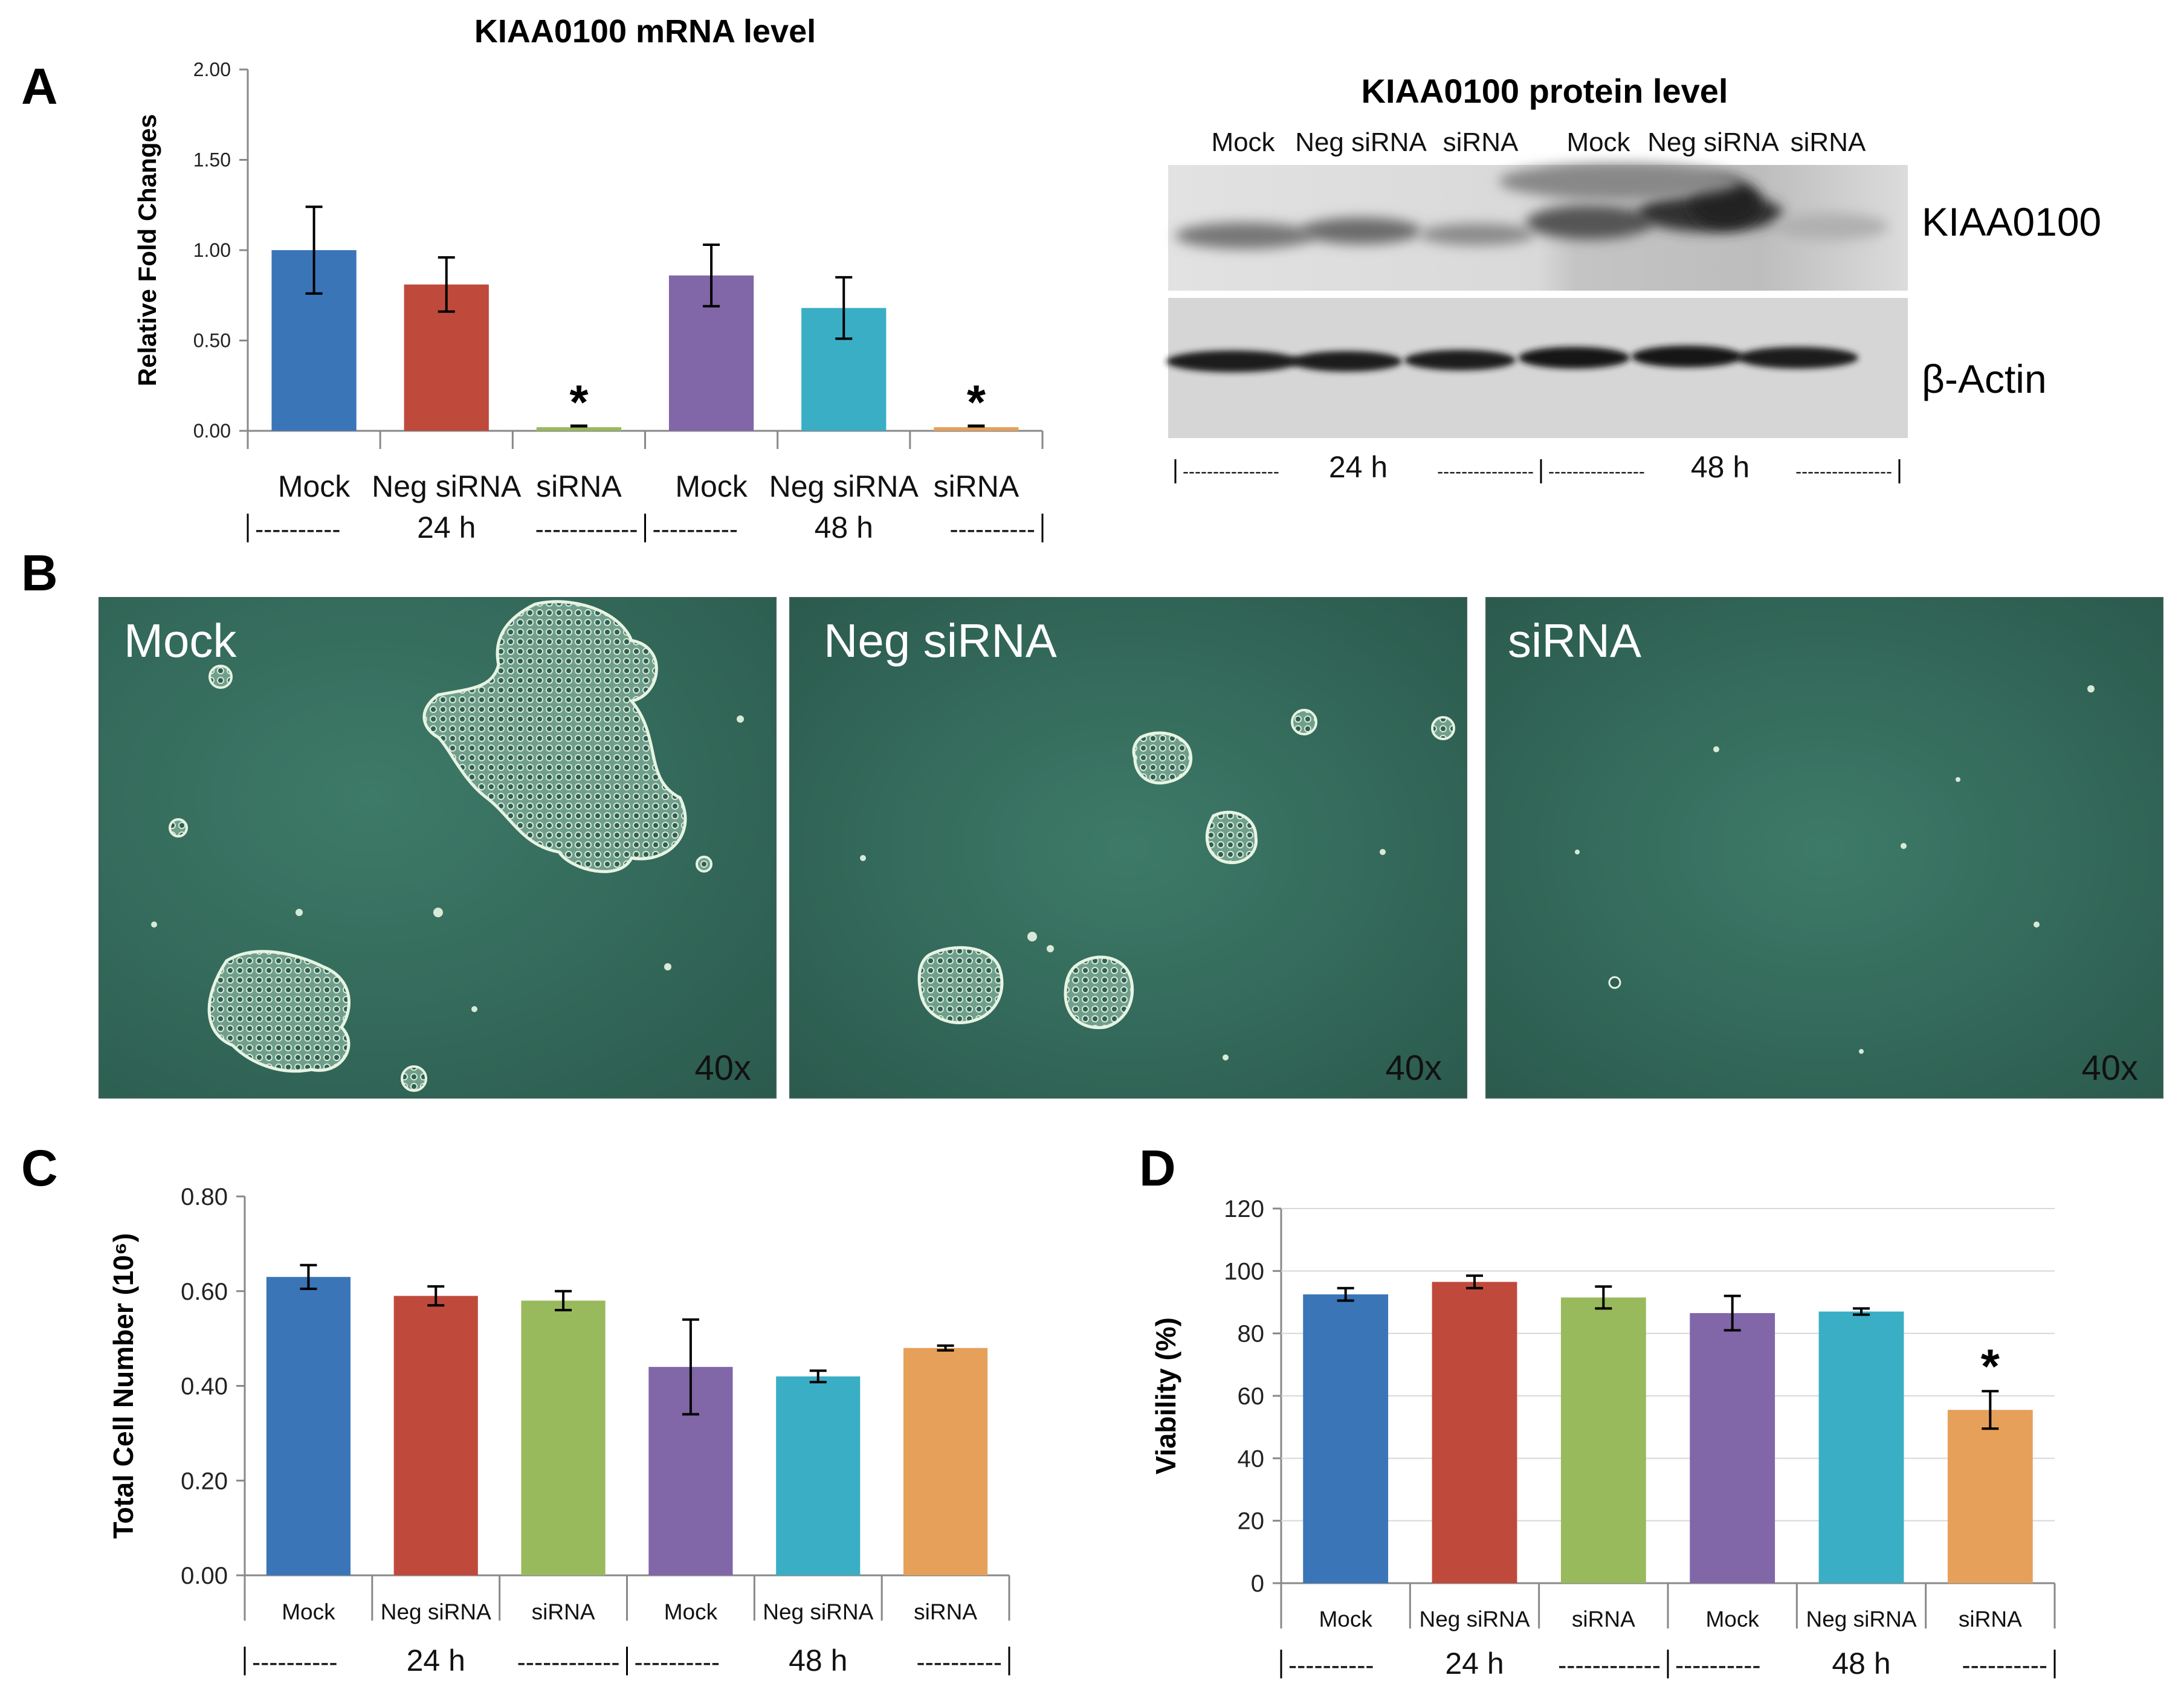 This screenshot has width=2184, height=1701. What do you see at coordinates (39, 573) in the screenshot?
I see `panel-letter-b: B` at bounding box center [39, 573].